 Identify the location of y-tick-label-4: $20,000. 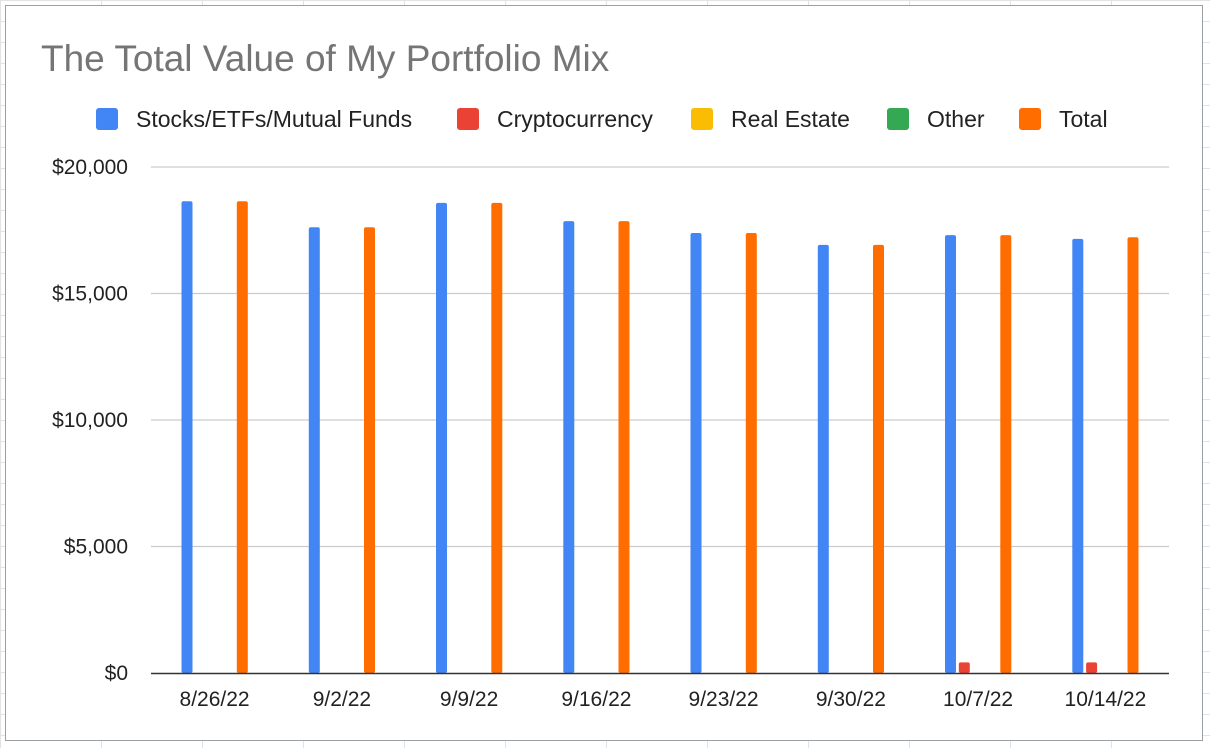
(90, 167).